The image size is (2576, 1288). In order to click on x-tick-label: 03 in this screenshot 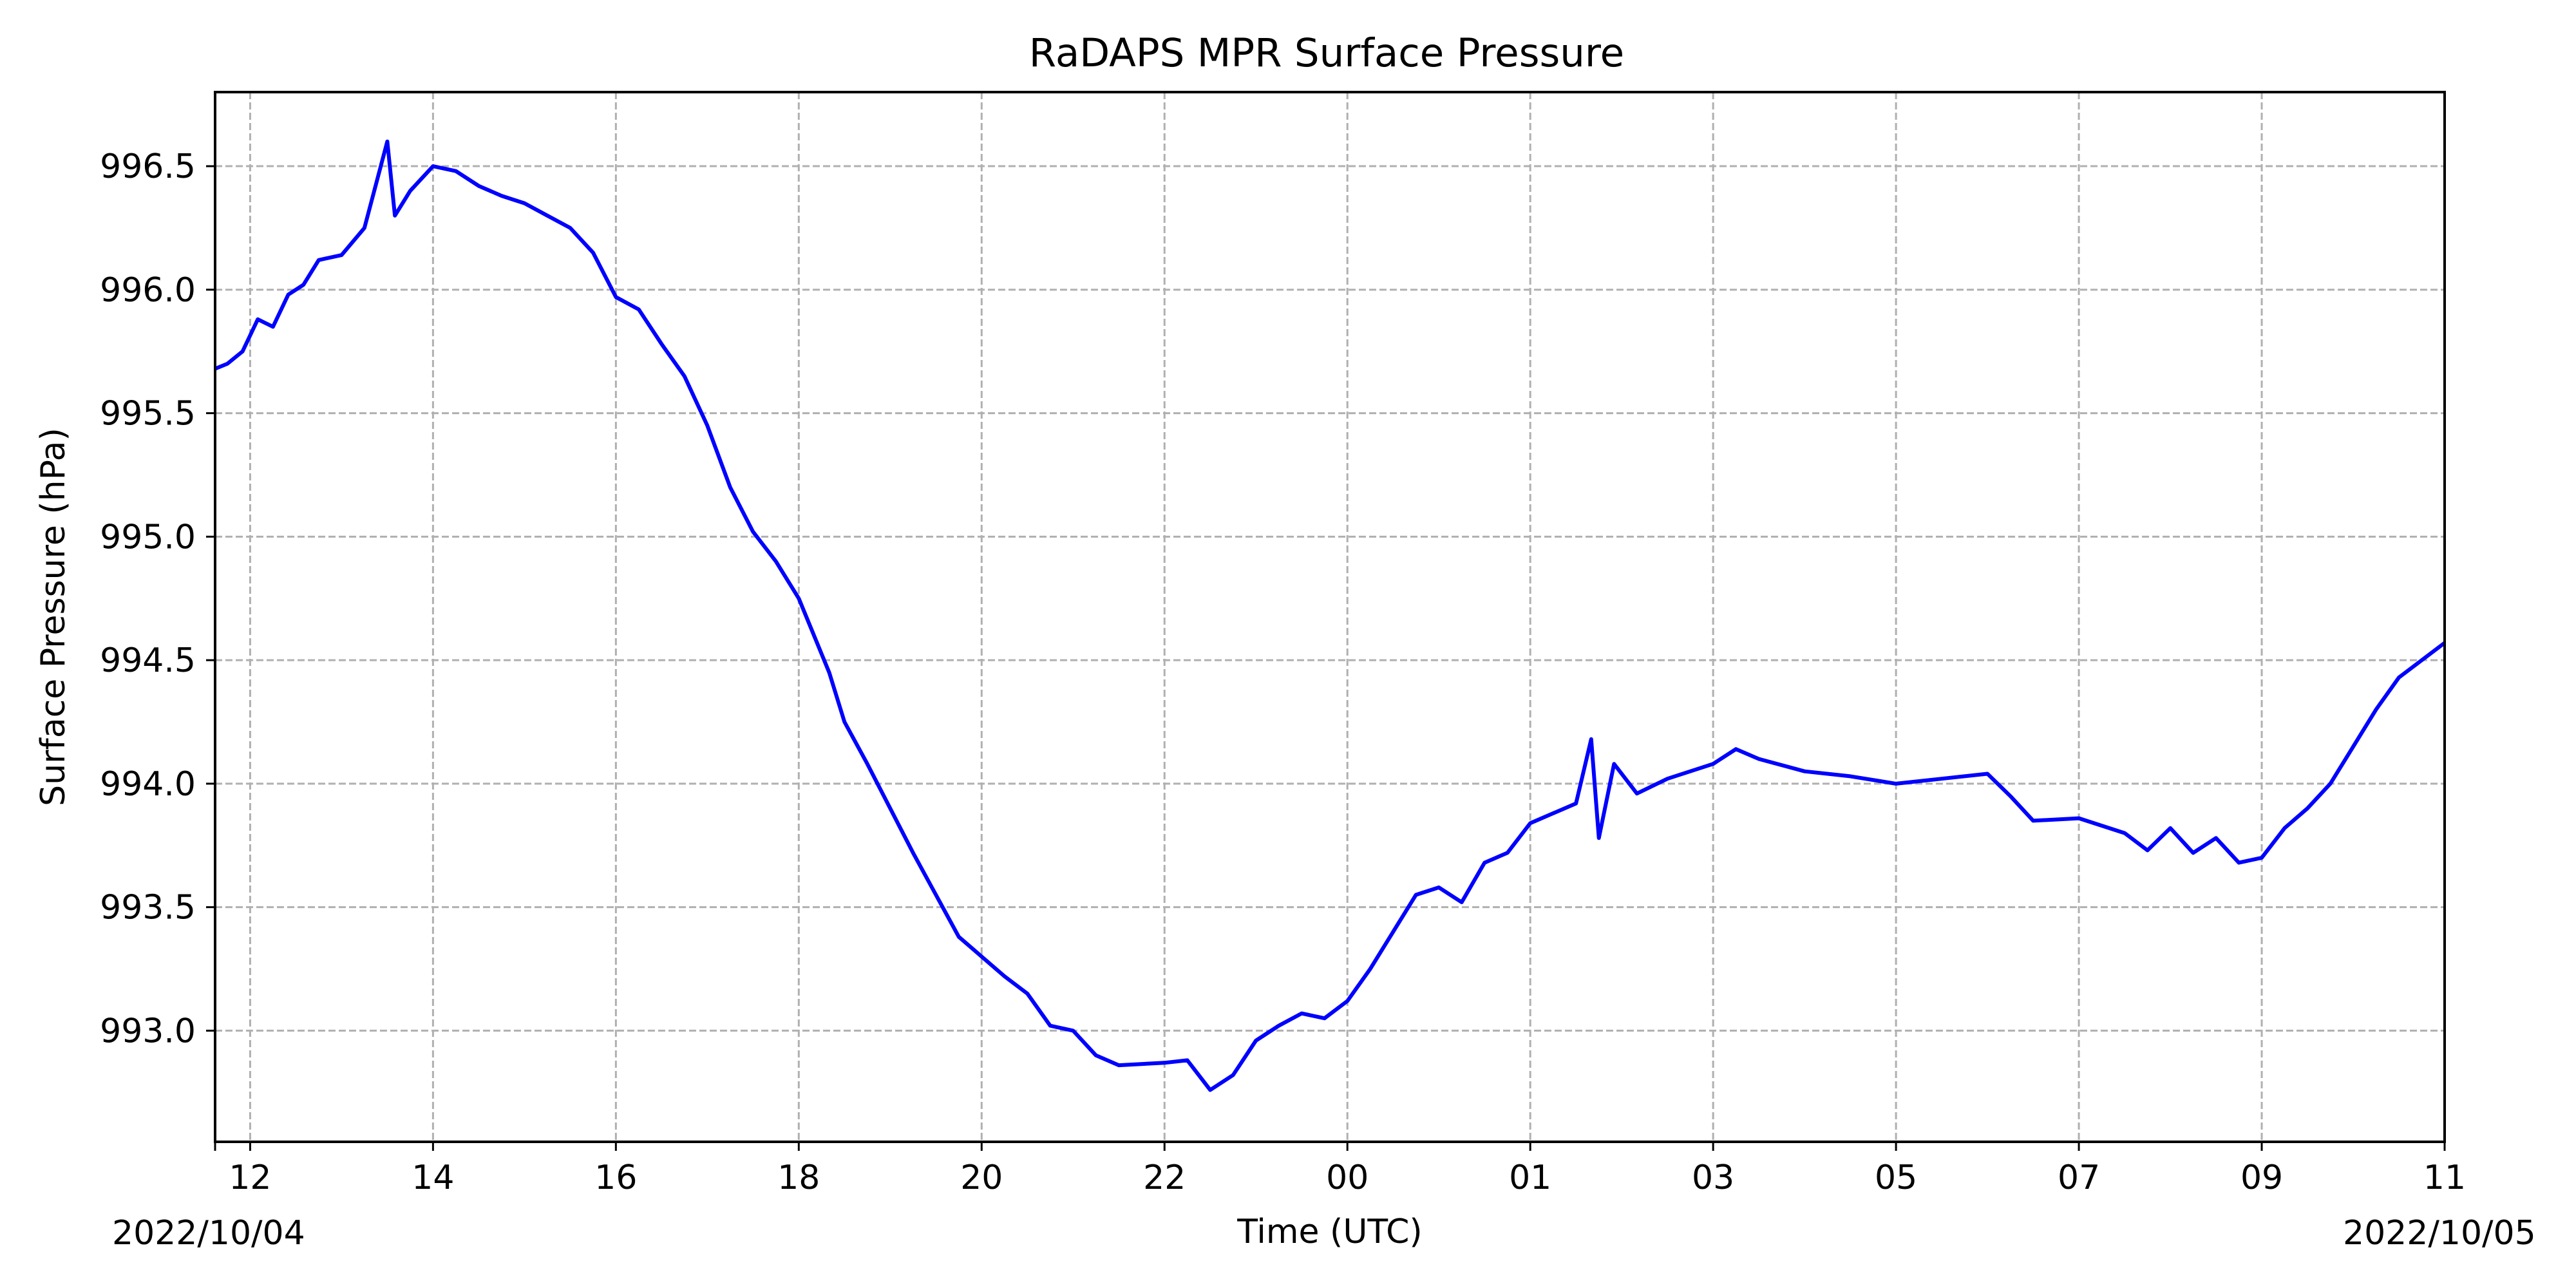, I will do `click(1713, 1178)`.